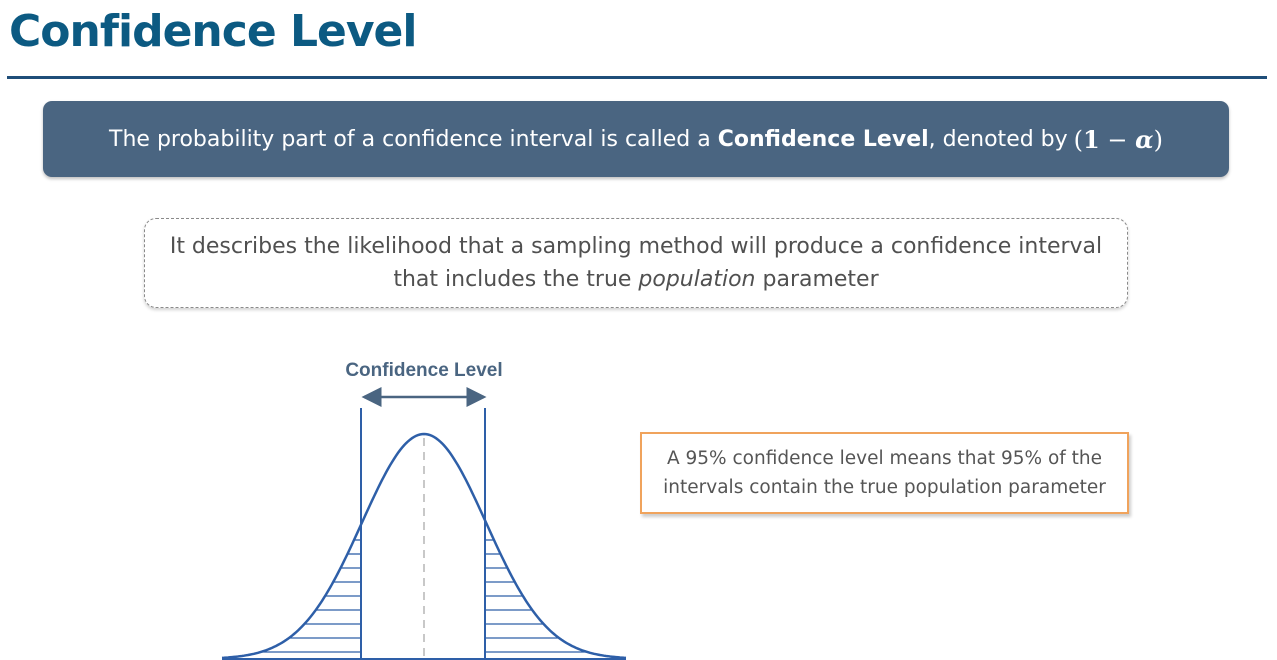 Image resolution: width=1277 pixels, height=660 pixels. I want to click on normal-distribution-diagram: Confidence Level, so click(424, 510).